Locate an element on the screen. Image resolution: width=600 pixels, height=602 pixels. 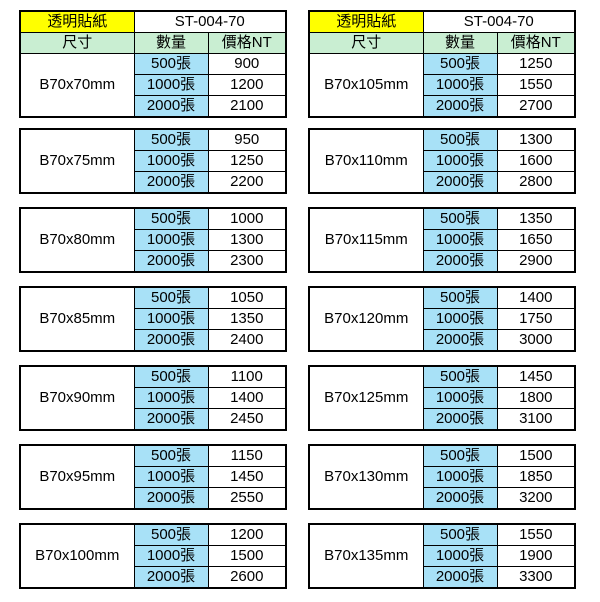
size-cell: B70x135mm is located at coordinates (366, 556).